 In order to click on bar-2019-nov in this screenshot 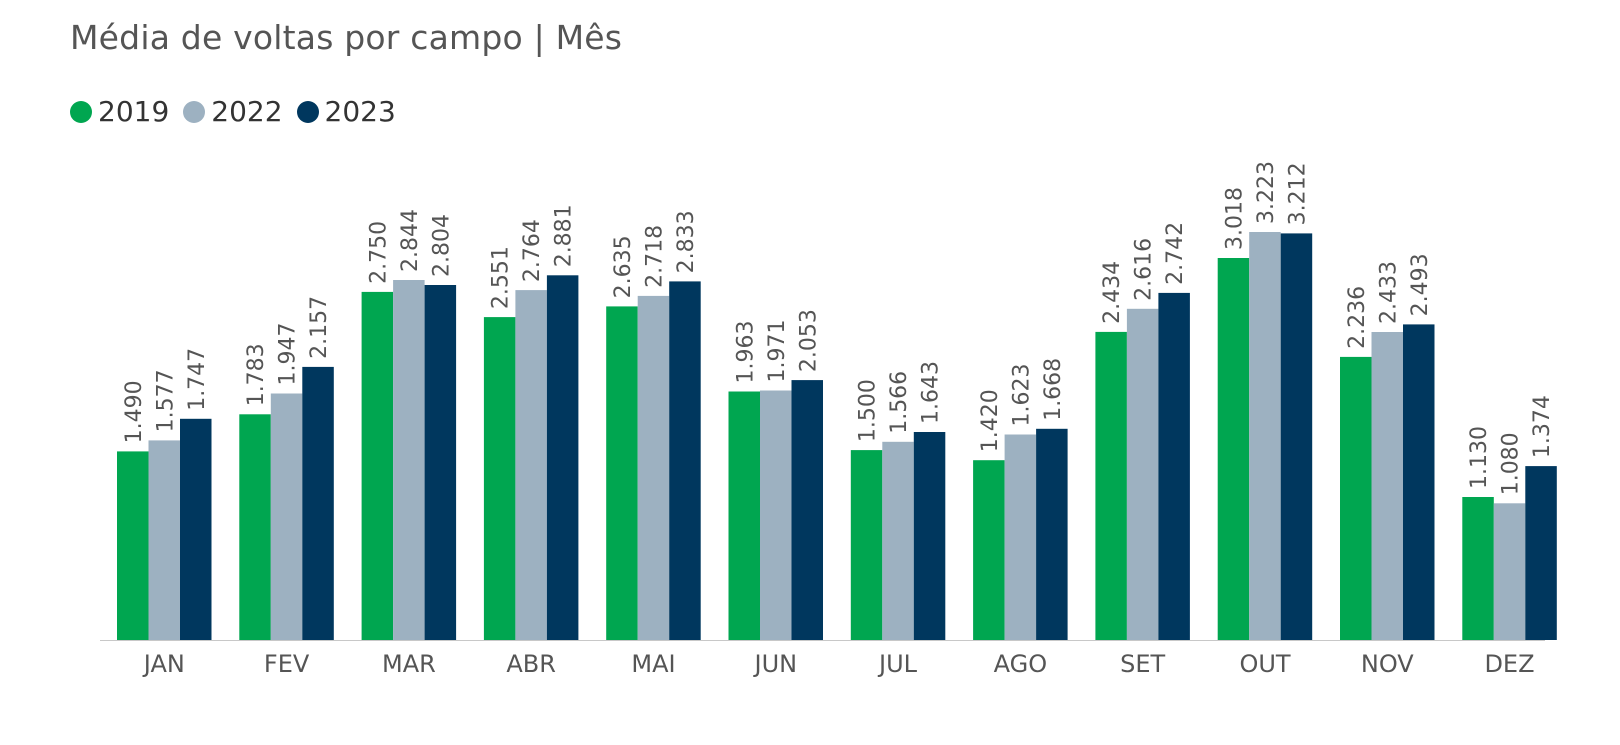, I will do `click(1356, 498)`.